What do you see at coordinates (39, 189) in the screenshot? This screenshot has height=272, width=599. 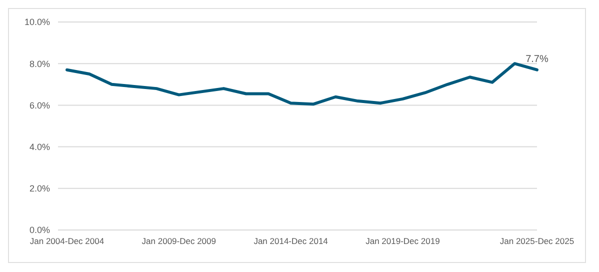 I see `y-tick-label: 2.0%` at bounding box center [39, 189].